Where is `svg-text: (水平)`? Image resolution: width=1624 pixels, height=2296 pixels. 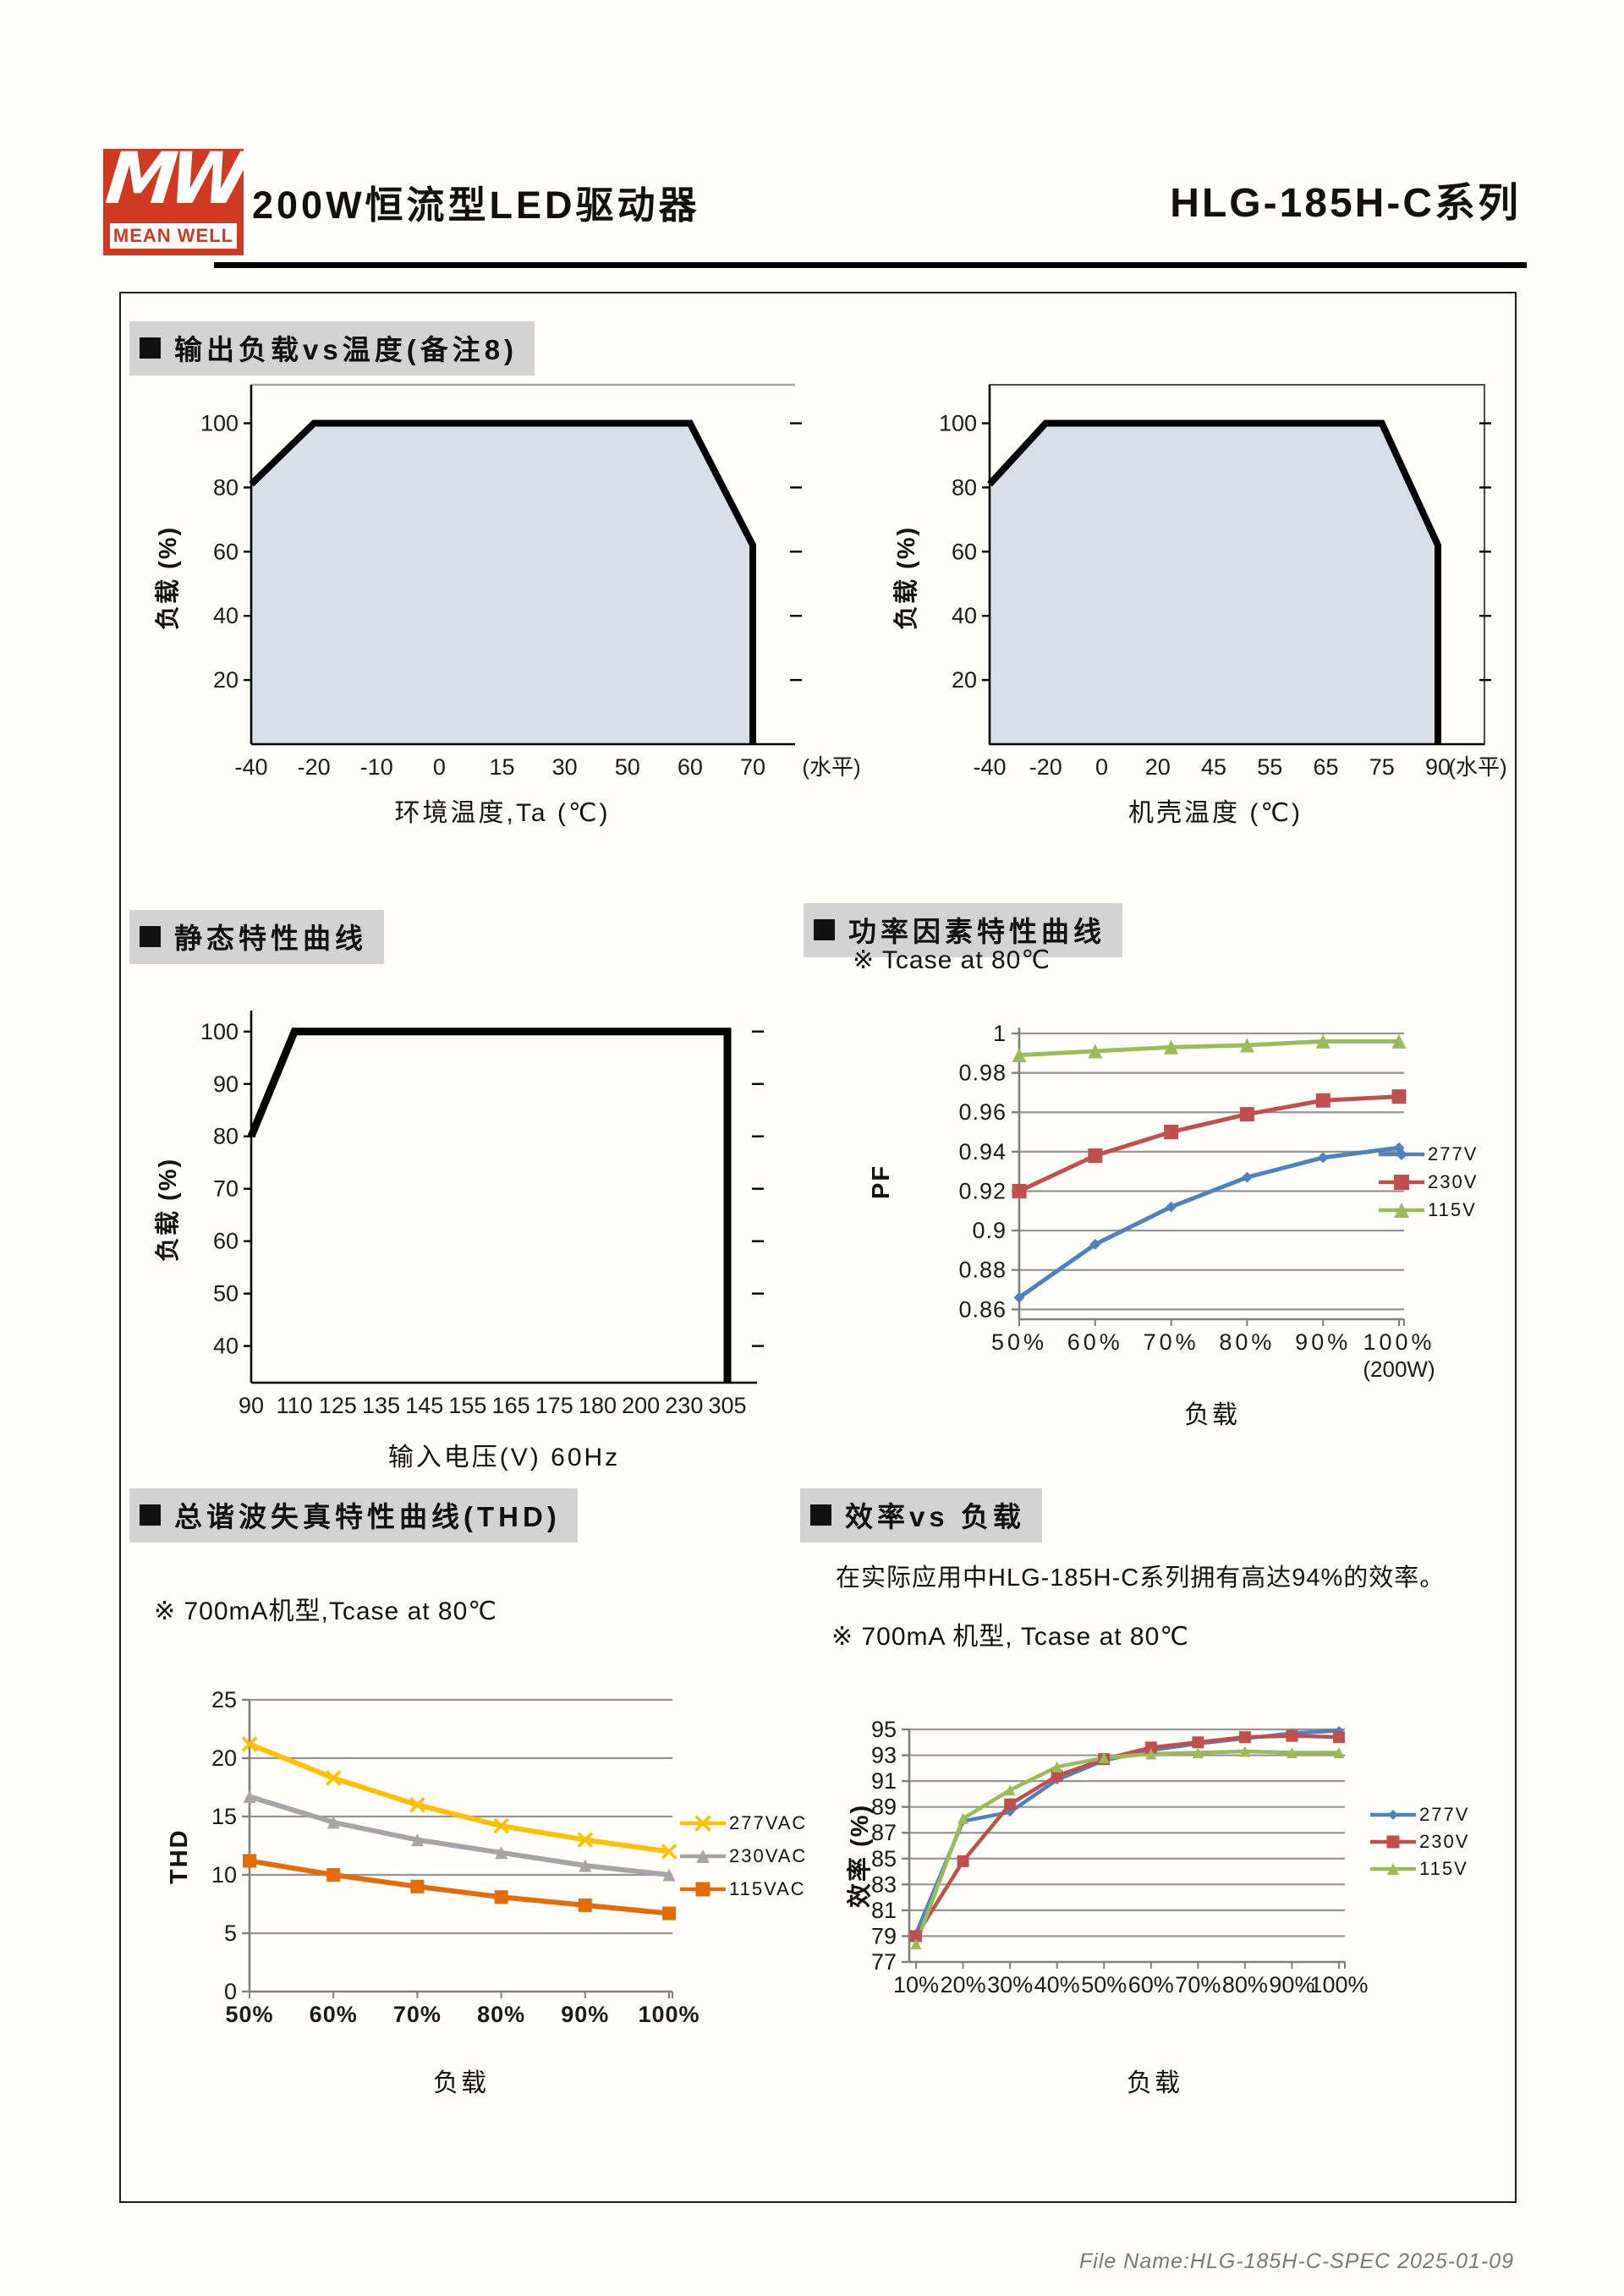 svg-text: (水平) is located at coordinates (831, 767).